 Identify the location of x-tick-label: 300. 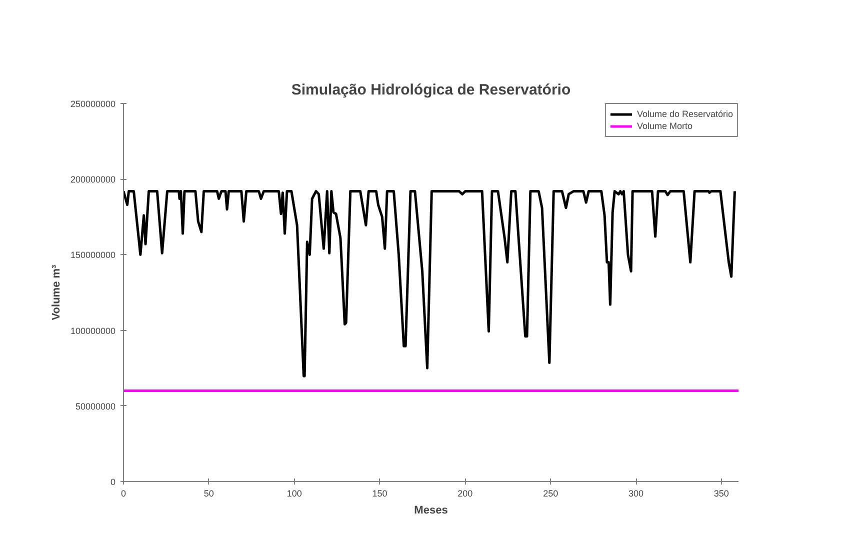
(636, 493).